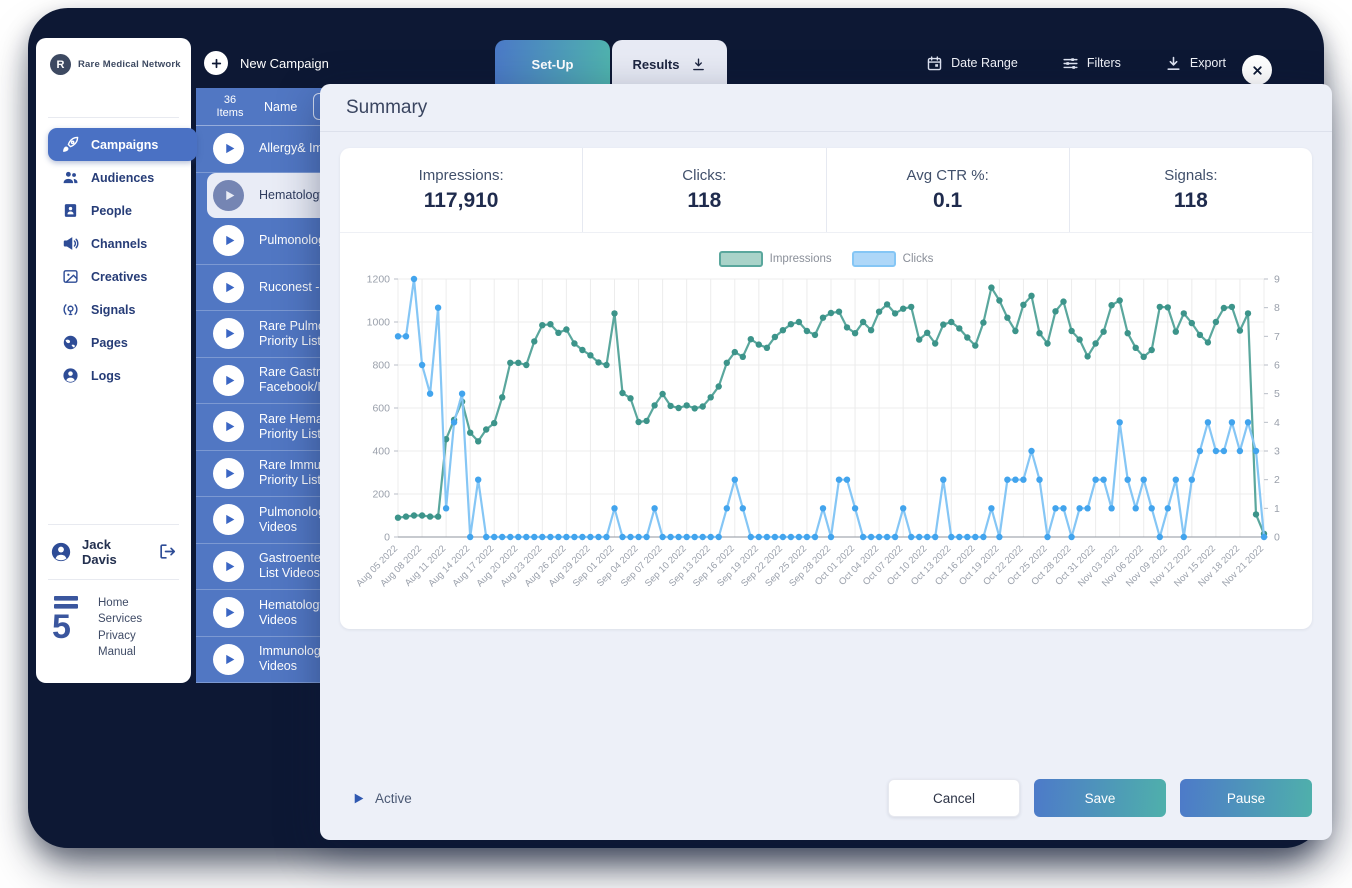 The image size is (1352, 888). Describe the element at coordinates (1100, 798) in the screenshot. I see `save-button: Save` at that location.